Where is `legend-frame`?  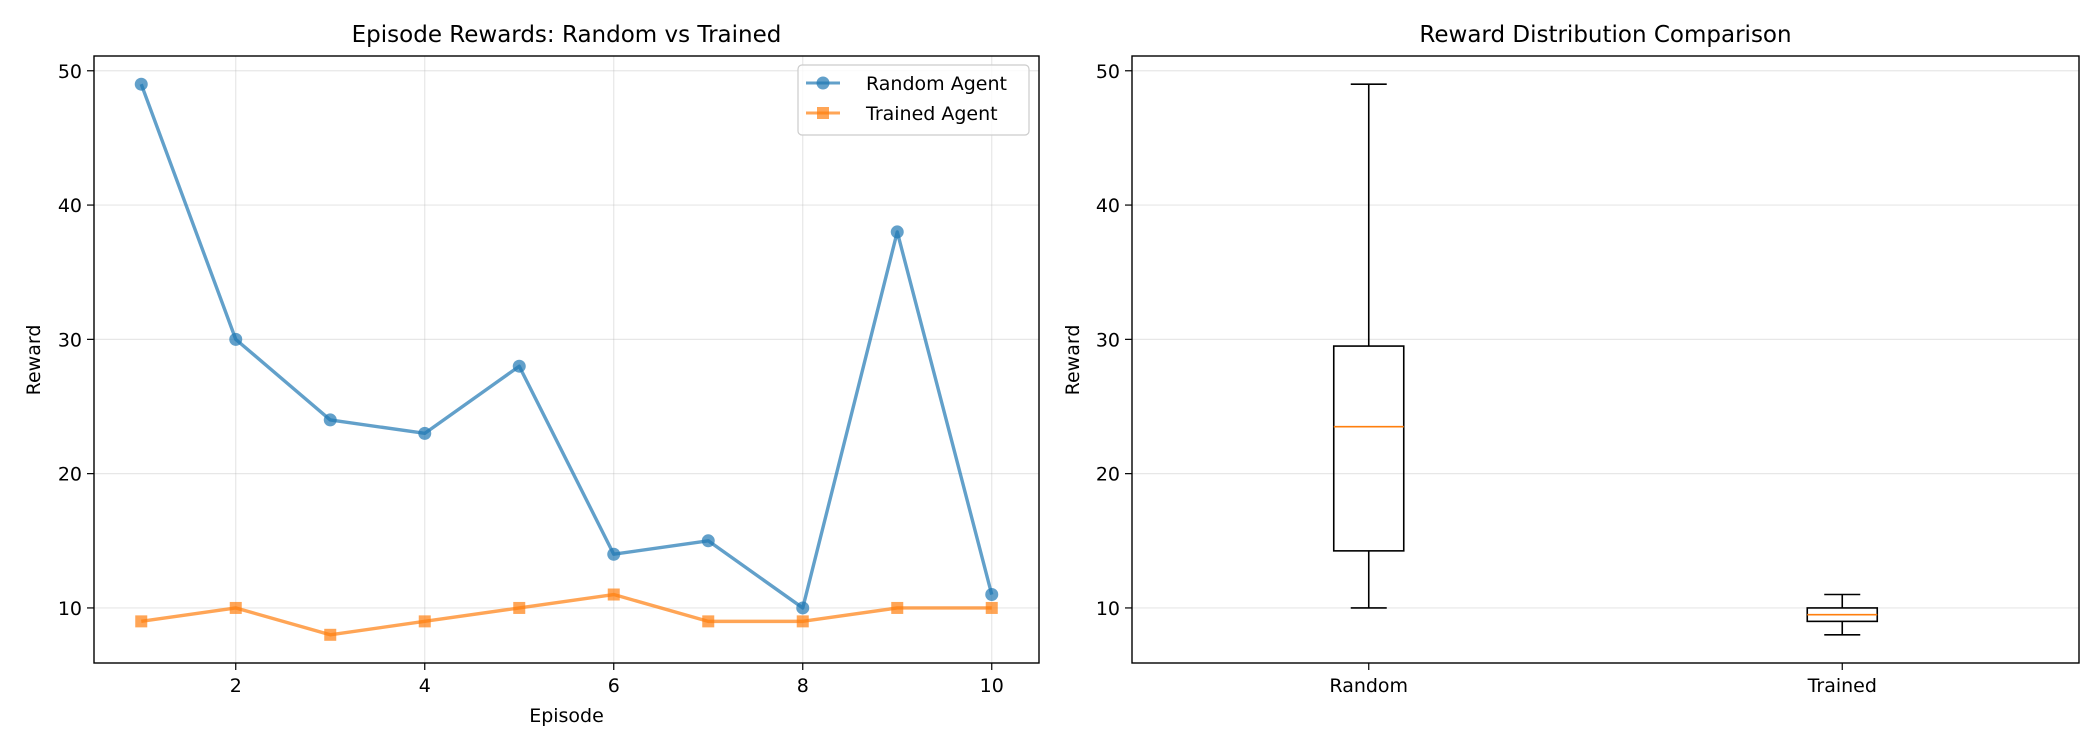
legend-frame is located at coordinates (913, 100).